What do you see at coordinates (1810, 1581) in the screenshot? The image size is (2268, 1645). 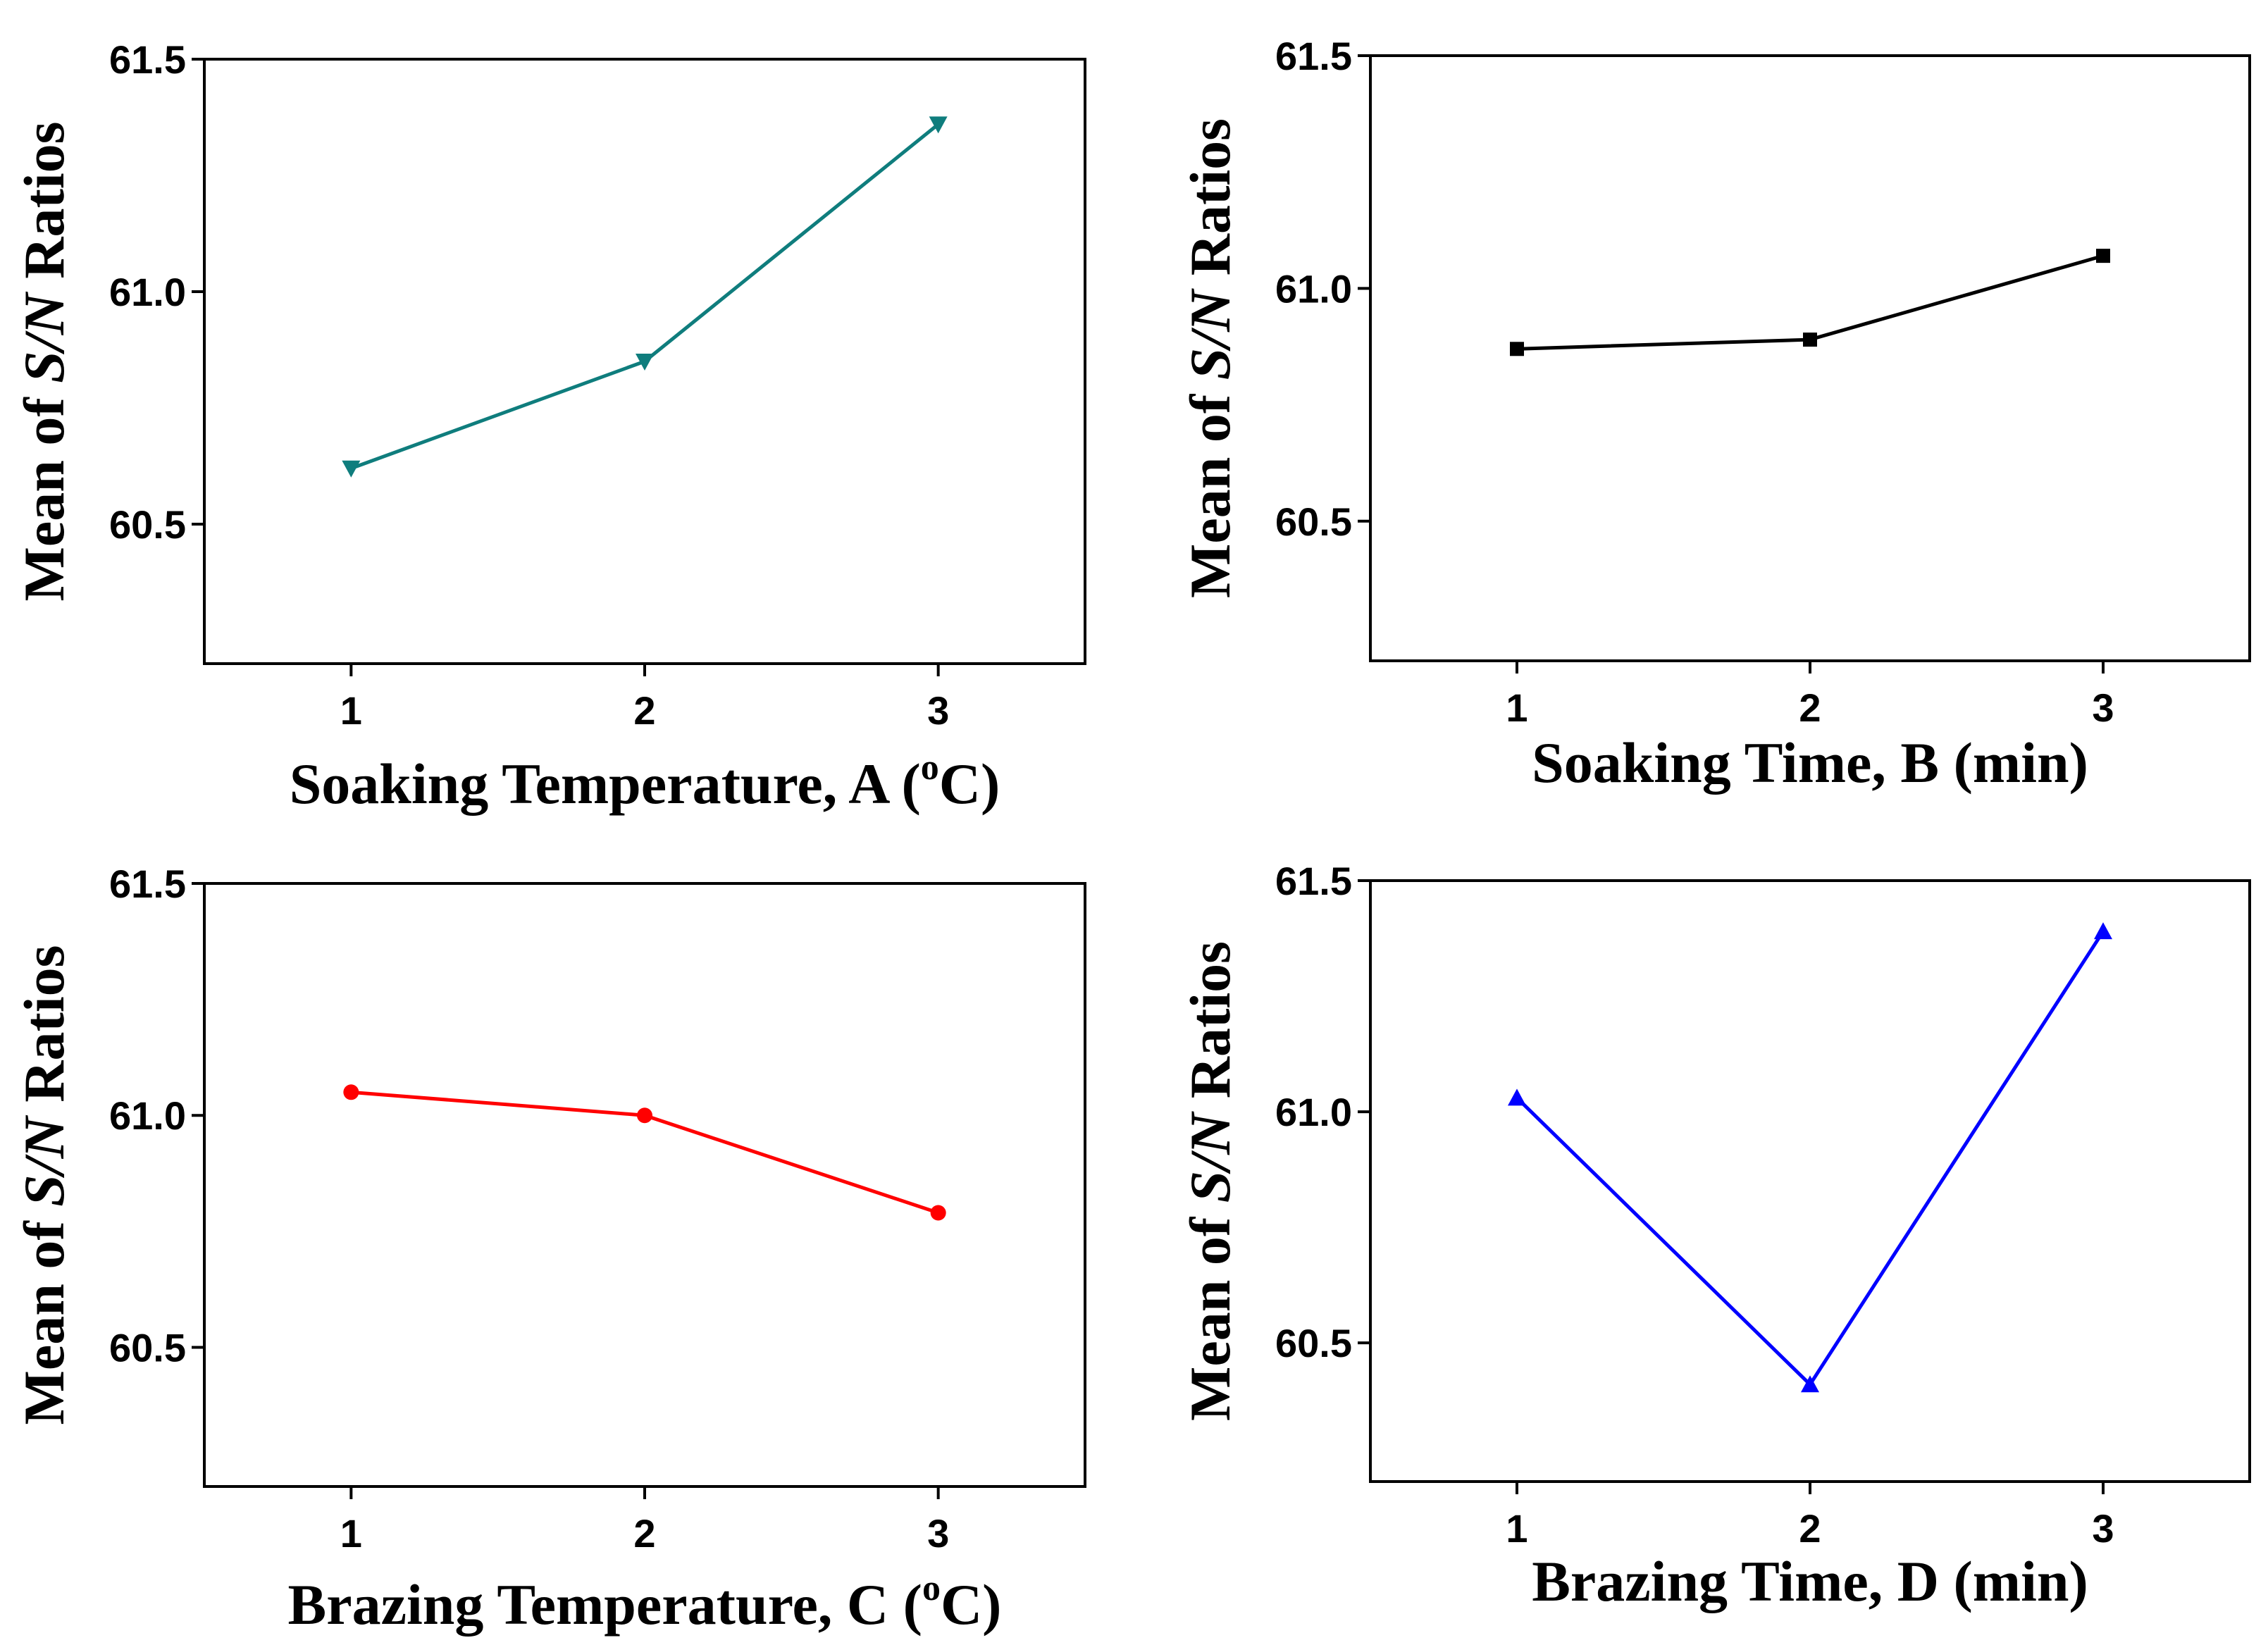 I see `x-axis-title: Brazing Time, D (min)` at bounding box center [1810, 1581].